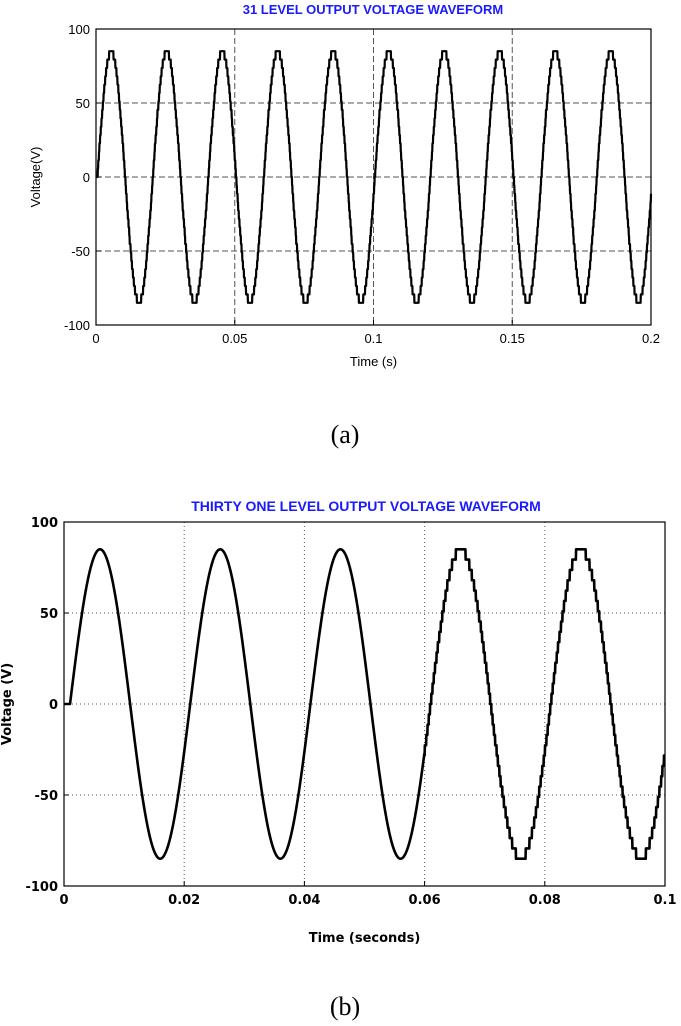  I want to click on x-tick-label: 0.02, so click(184, 900).